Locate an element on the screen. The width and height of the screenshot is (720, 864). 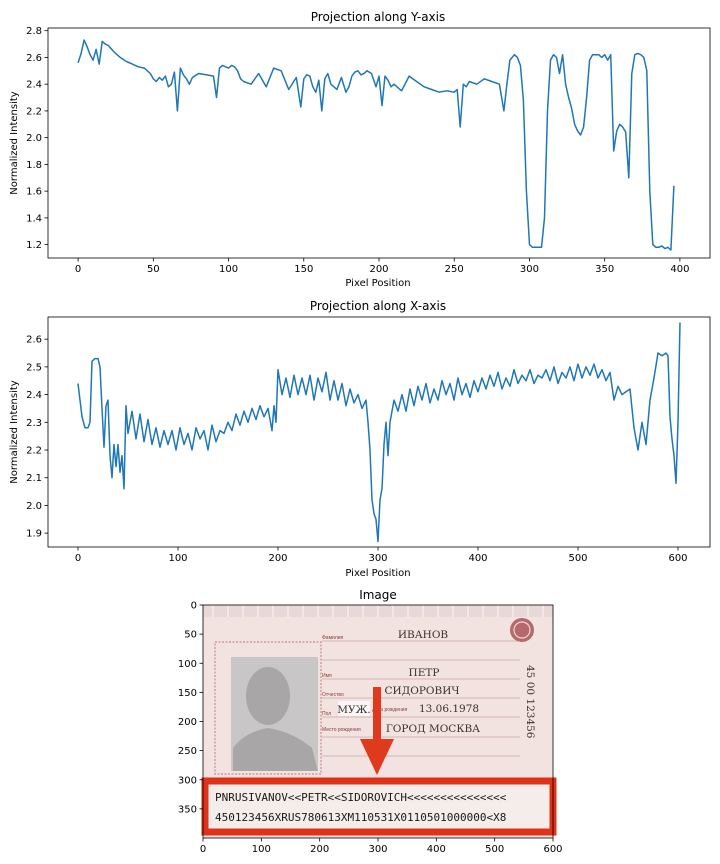
birthdate-value: 13.06.1978 is located at coordinates (449, 709).